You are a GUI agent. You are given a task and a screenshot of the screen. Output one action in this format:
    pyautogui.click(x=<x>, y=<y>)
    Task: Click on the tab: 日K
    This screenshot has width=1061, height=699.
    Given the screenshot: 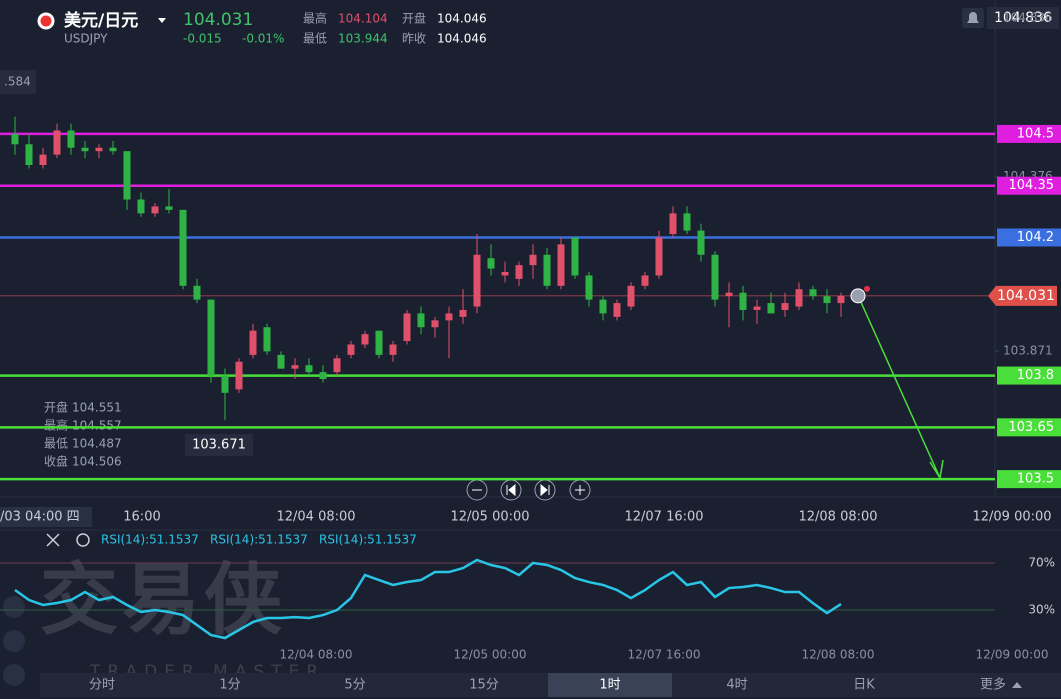 What is the action you would take?
    pyautogui.click(x=864, y=685)
    